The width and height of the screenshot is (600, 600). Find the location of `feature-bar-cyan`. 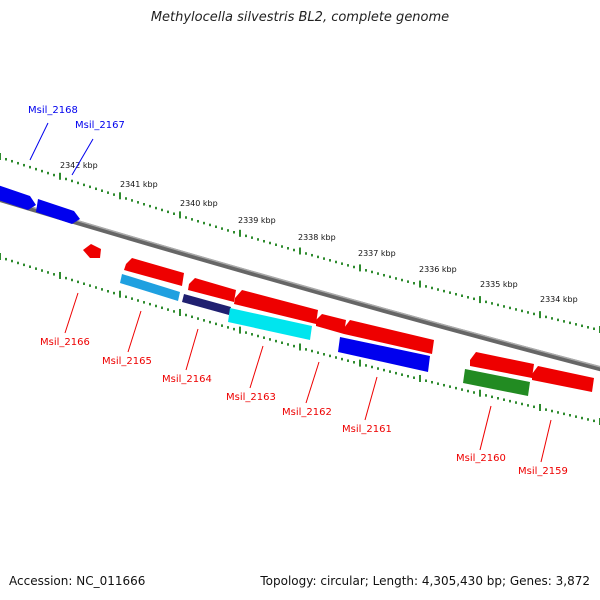

feature-bar-cyan is located at coordinates (270, 324).